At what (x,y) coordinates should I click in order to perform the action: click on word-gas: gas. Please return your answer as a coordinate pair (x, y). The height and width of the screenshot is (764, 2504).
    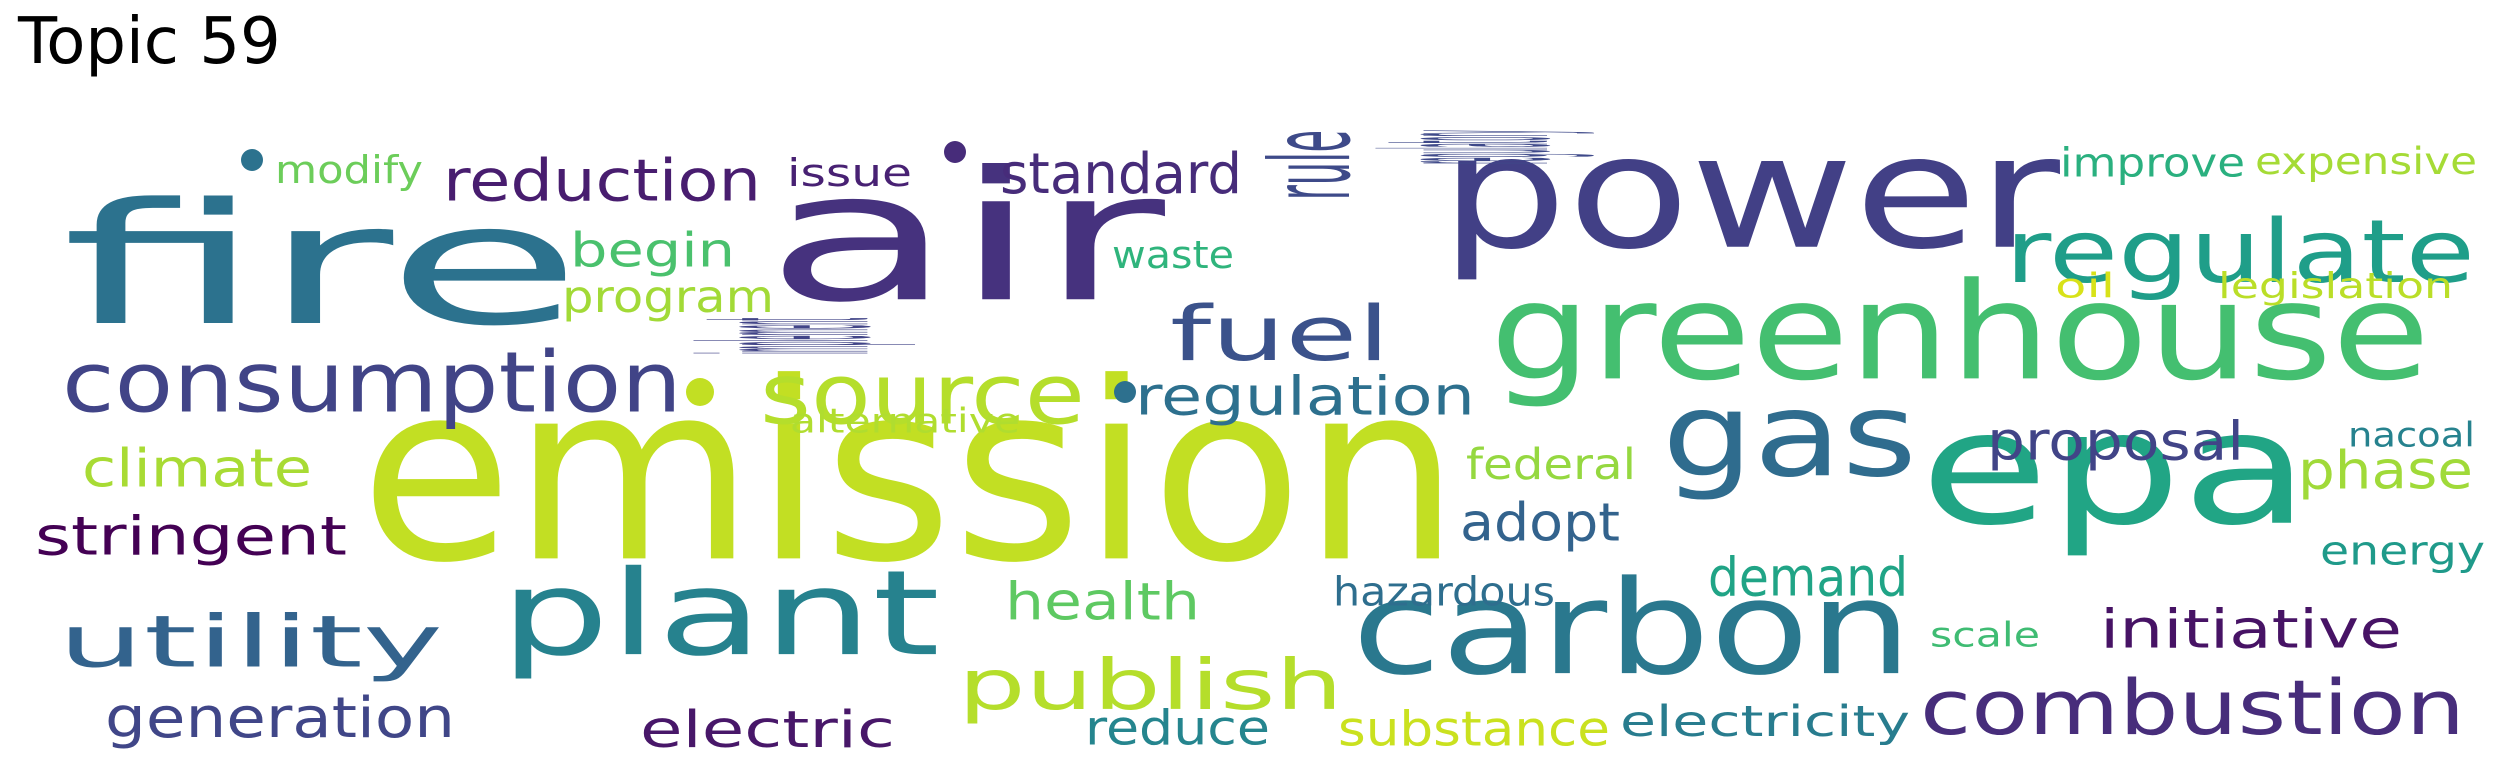
    Looking at the image, I should click on (1789, 435).